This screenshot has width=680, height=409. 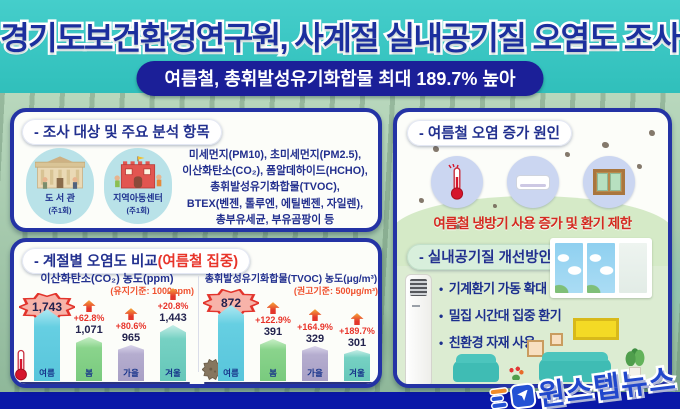 What do you see at coordinates (131, 326) in the screenshot?
I see `co2-fall-pct: +80.6%` at bounding box center [131, 326].